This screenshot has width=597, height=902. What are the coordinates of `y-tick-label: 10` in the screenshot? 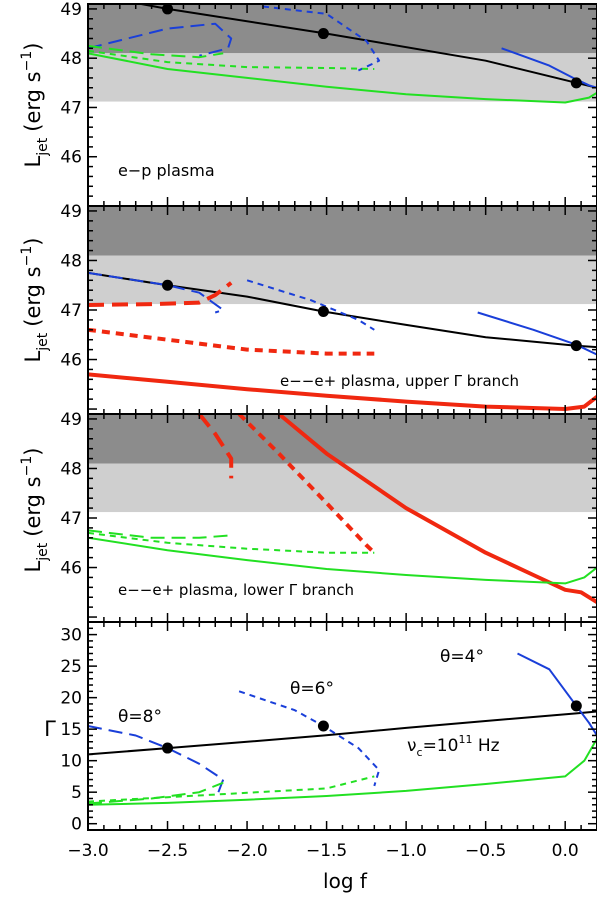 It's located at (71, 762).